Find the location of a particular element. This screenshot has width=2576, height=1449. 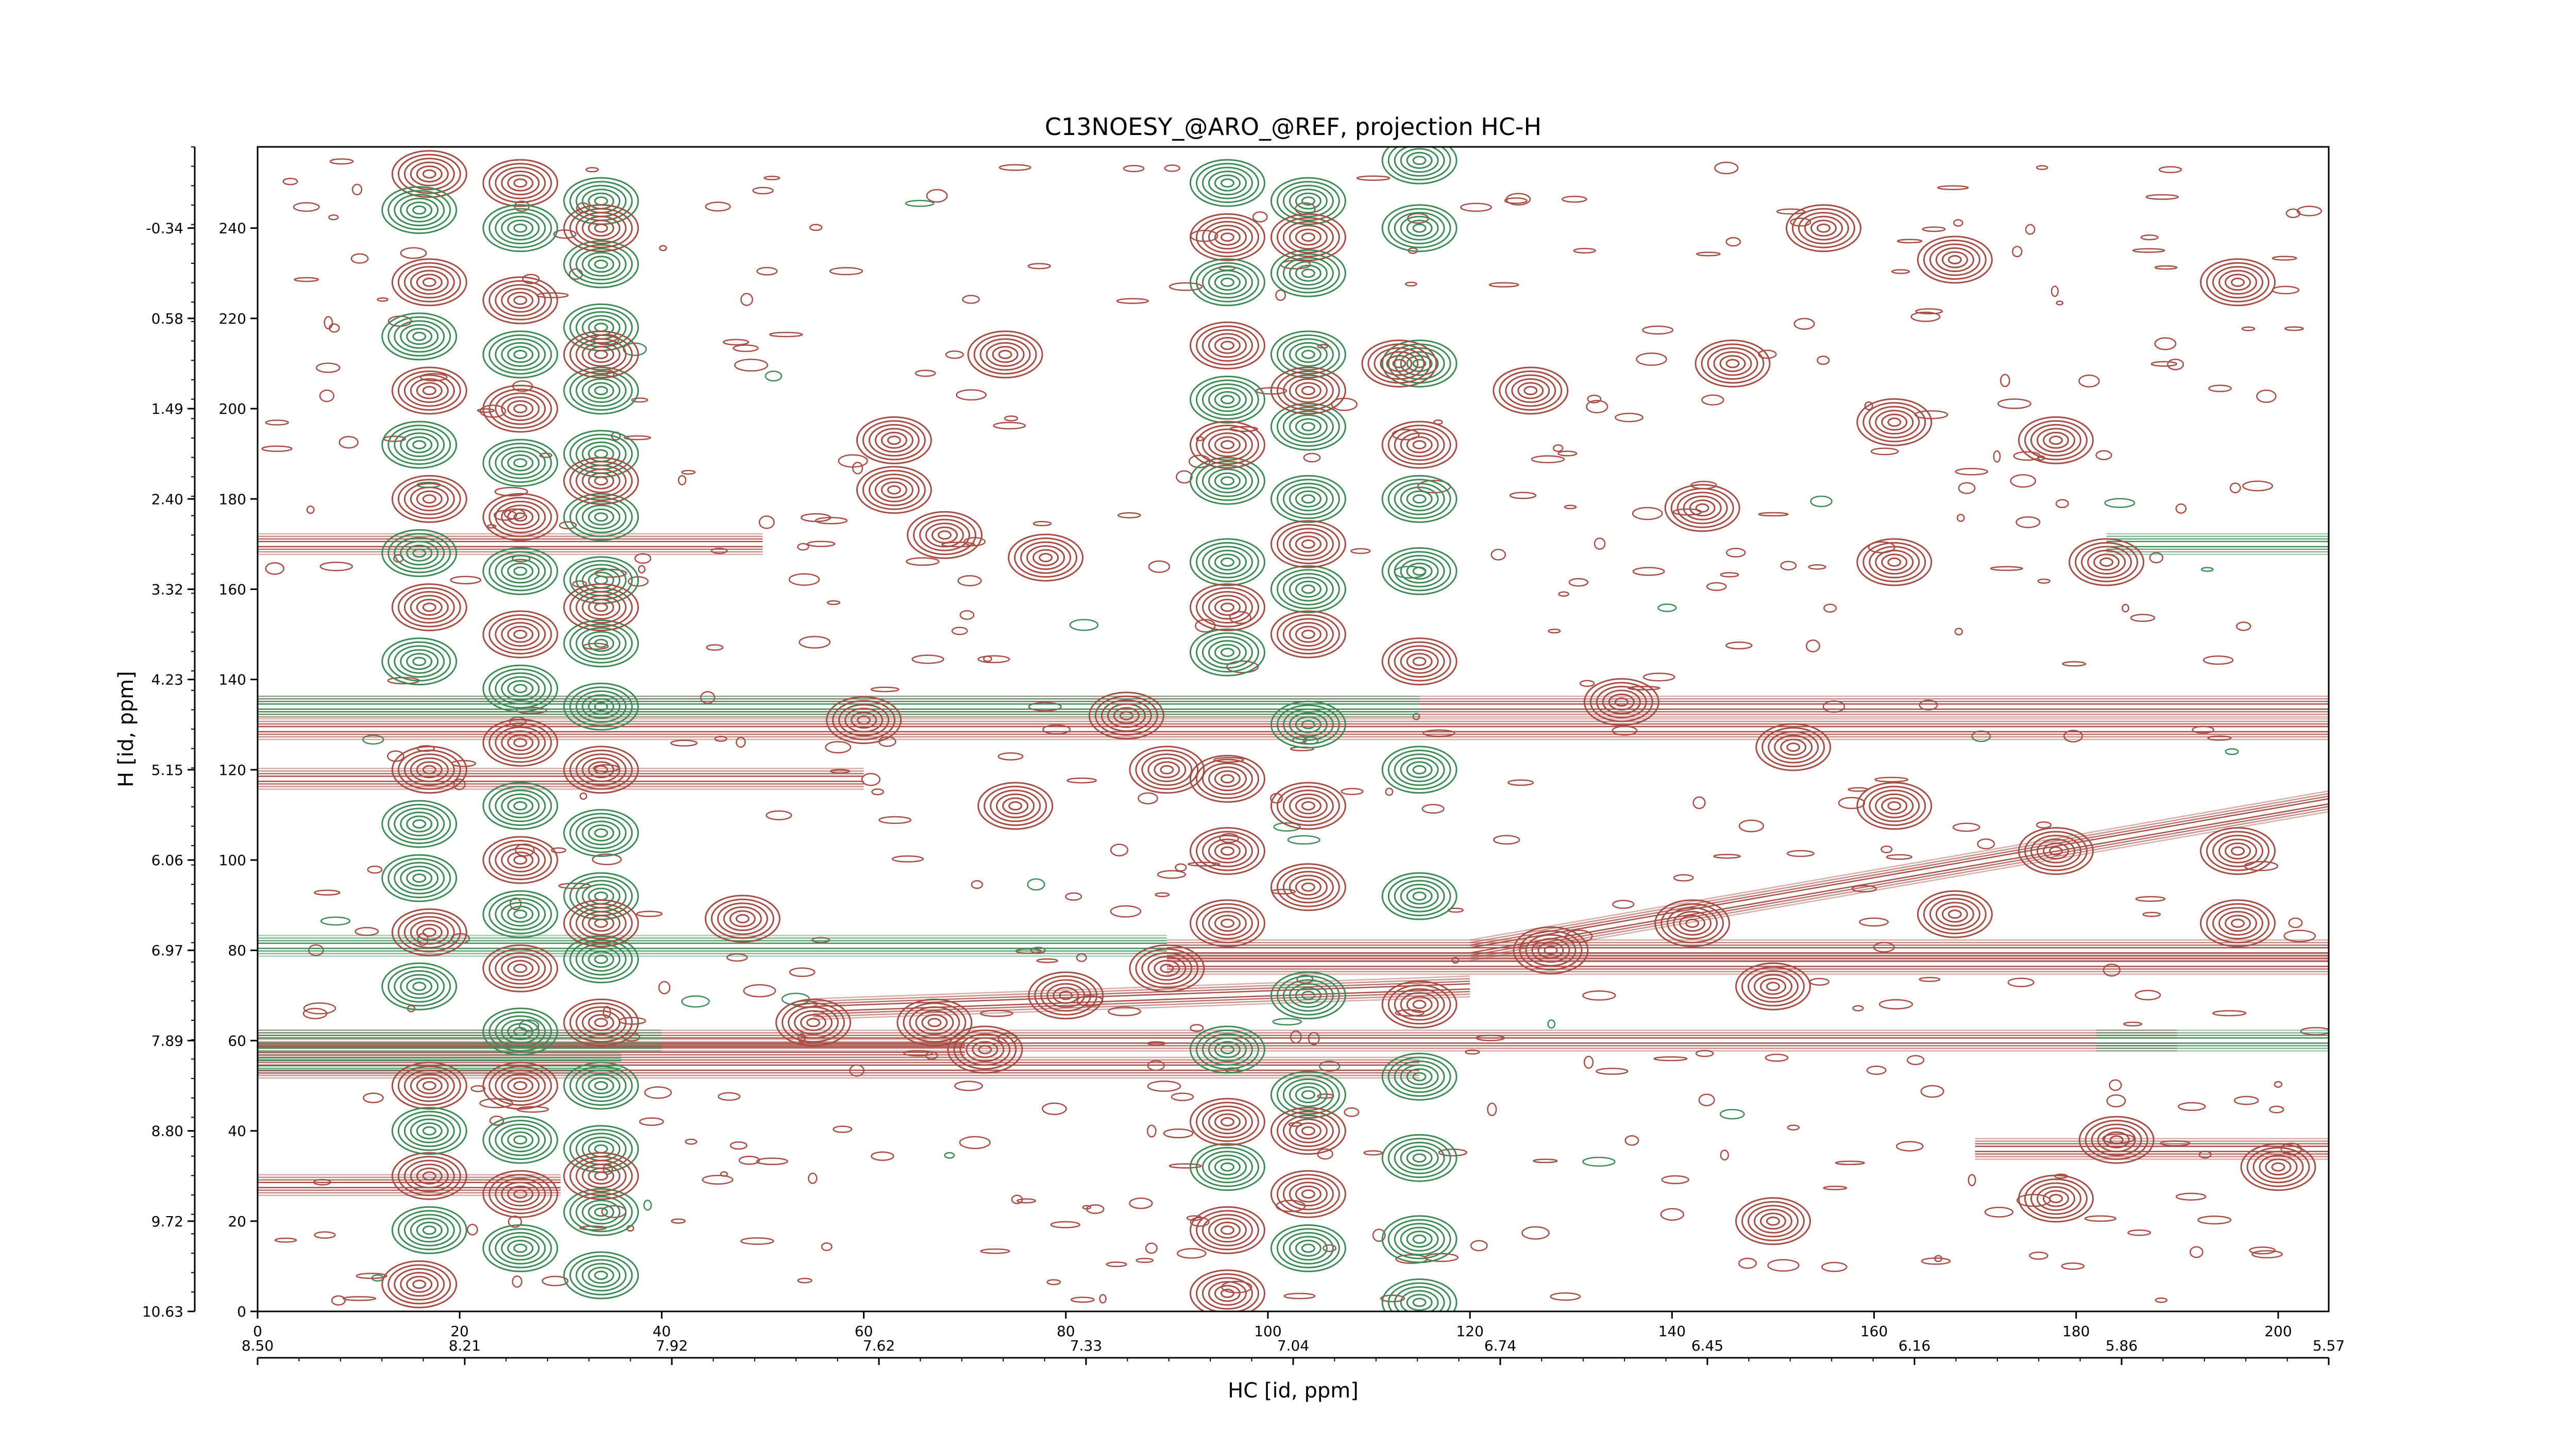

y-tick-label: 220 is located at coordinates (232, 318).